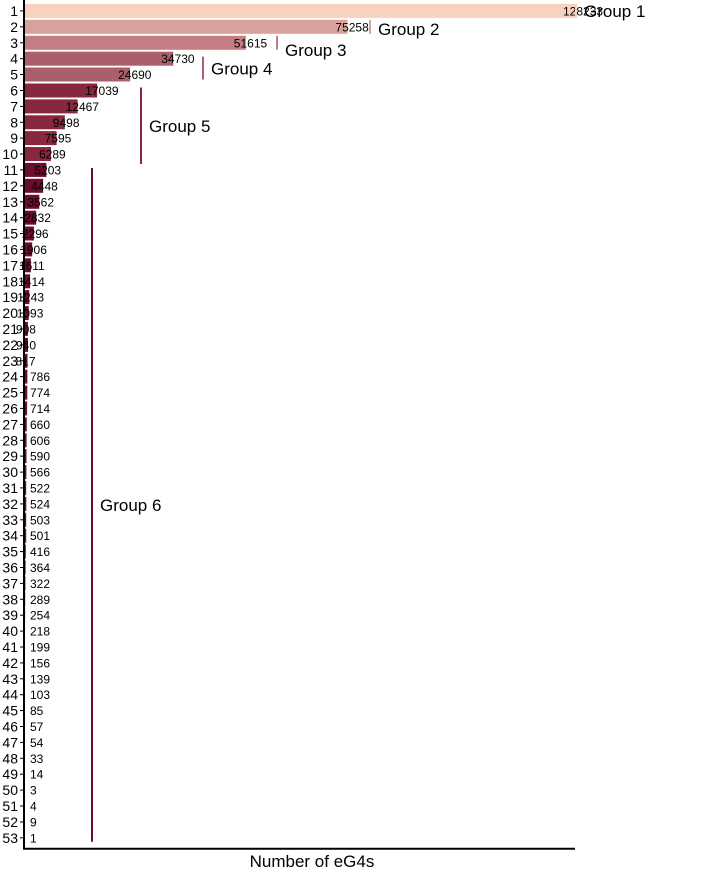 Image resolution: width=712 pixels, height=878 pixels. Describe the element at coordinates (40, 584) in the screenshot. I see `data-label: 322` at that location.